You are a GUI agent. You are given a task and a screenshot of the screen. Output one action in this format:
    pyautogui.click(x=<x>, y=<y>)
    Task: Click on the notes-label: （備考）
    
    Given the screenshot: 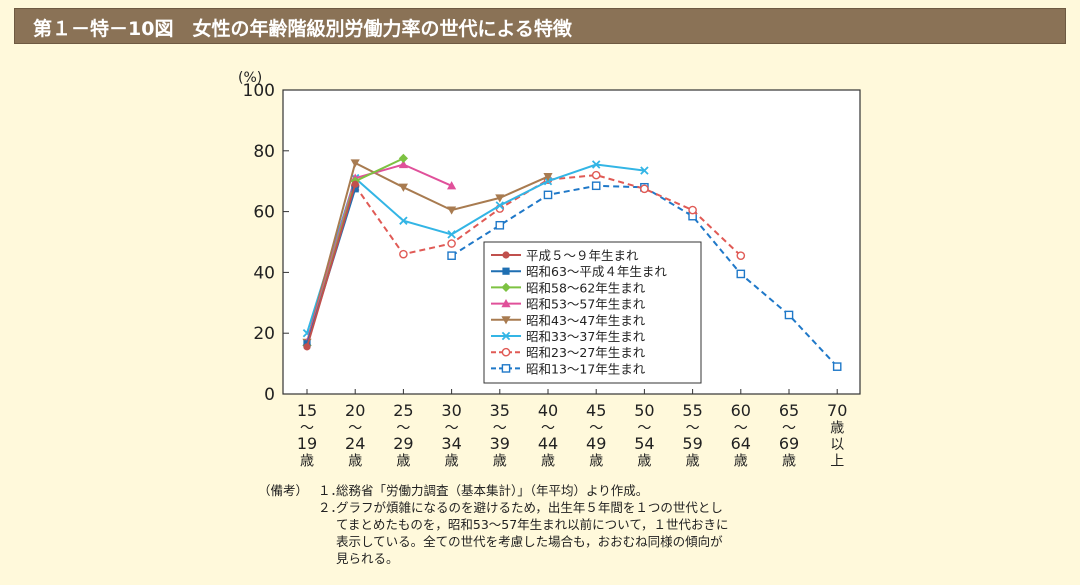 What is the action you would take?
    pyautogui.click(x=283, y=490)
    